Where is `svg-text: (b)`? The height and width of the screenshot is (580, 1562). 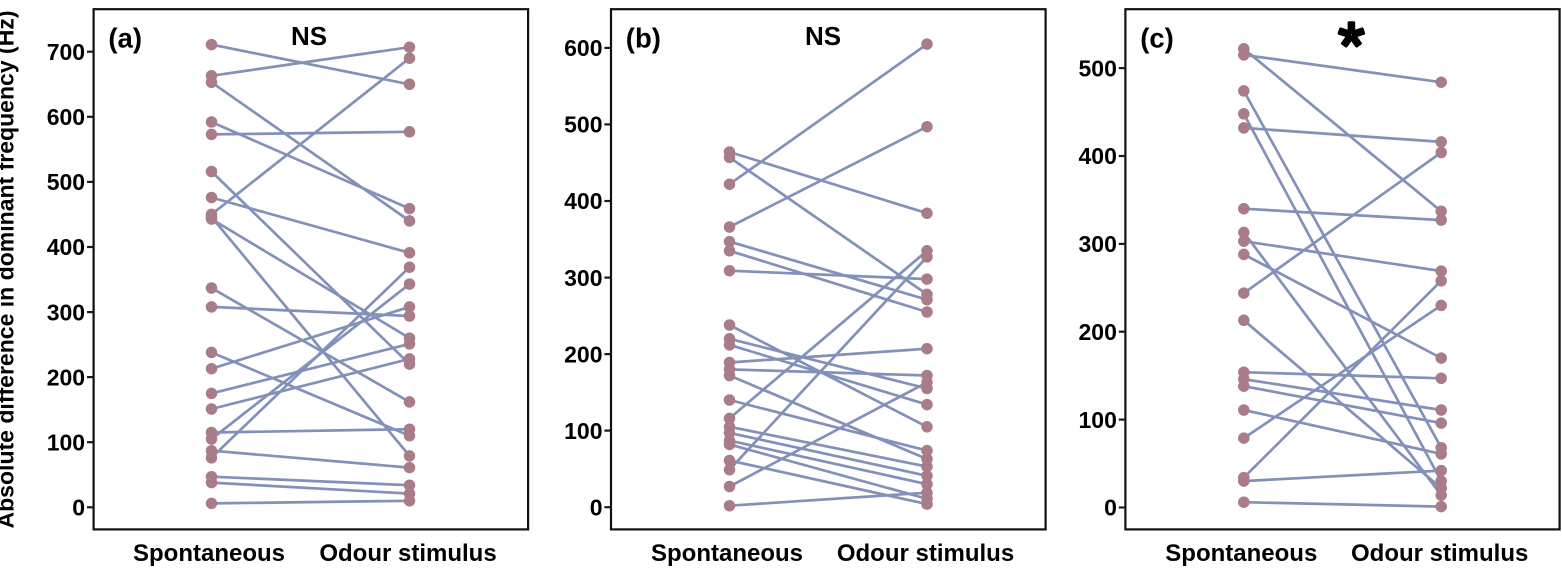
svg-text: (b) is located at coordinates (643, 38).